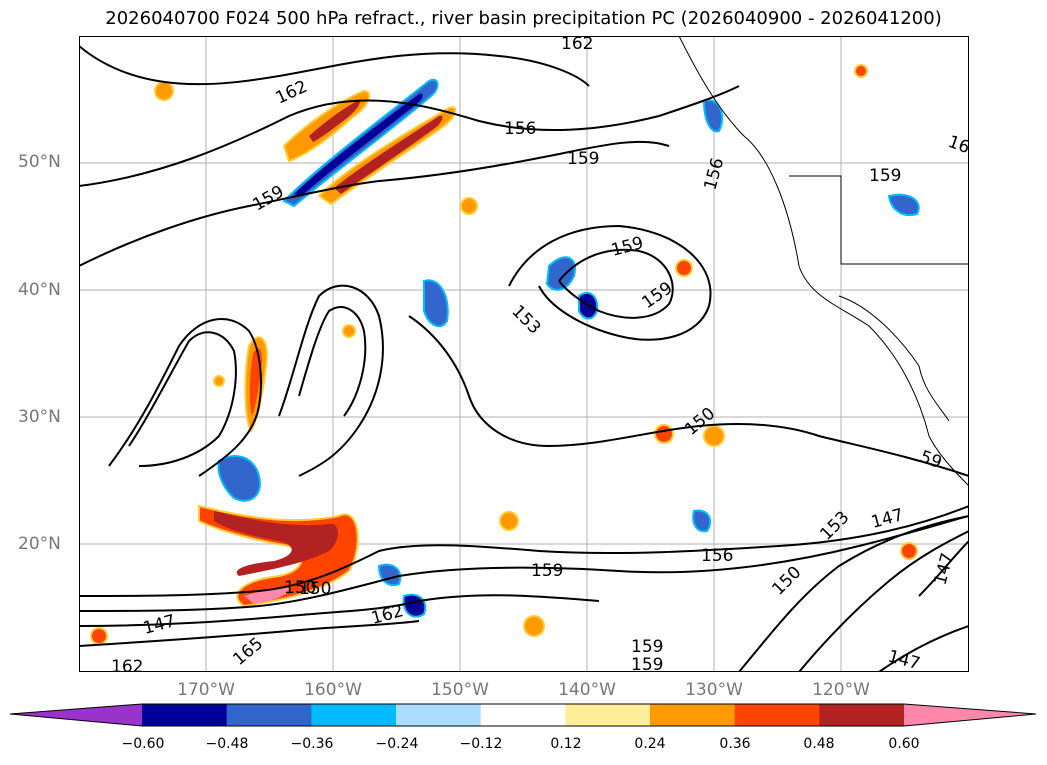 This screenshot has height=765, width=1047. I want to click on contour-159-low-inner, so click(616, 283).